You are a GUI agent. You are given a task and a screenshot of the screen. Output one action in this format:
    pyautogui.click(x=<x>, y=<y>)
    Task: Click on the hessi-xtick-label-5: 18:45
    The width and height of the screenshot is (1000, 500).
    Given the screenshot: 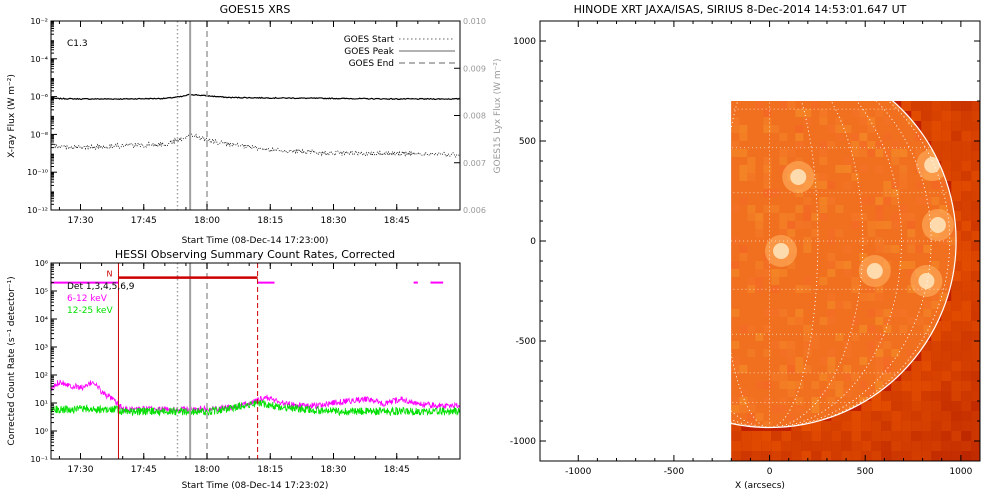 What is the action you would take?
    pyautogui.click(x=397, y=470)
    